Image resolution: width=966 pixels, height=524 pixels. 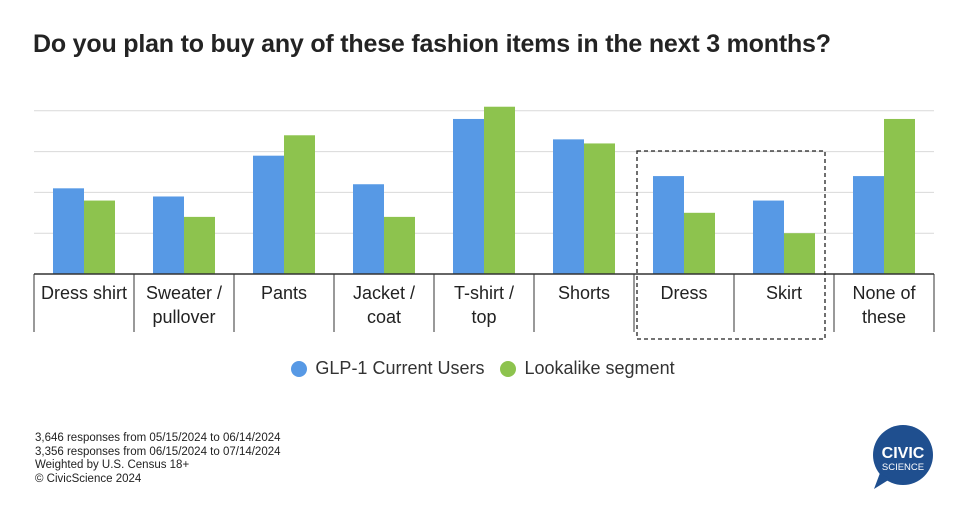 What do you see at coordinates (88, 478) in the screenshot?
I see `footnote-copyright: © CivicScience 2024` at bounding box center [88, 478].